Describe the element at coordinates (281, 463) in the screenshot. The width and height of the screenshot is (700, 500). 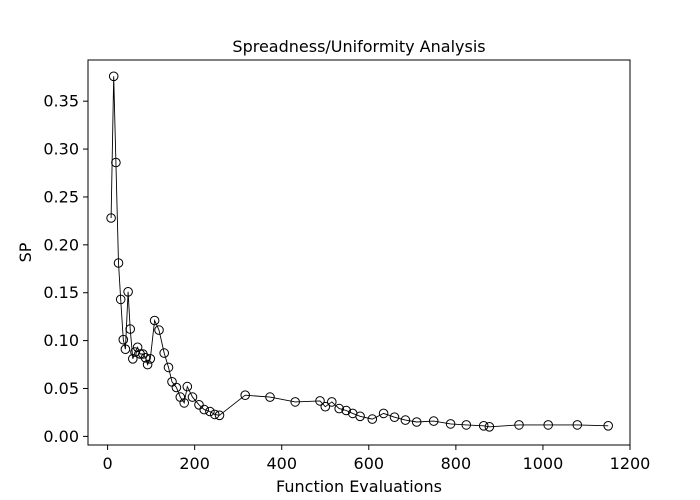
I see `x-tick-label: 400` at that location.